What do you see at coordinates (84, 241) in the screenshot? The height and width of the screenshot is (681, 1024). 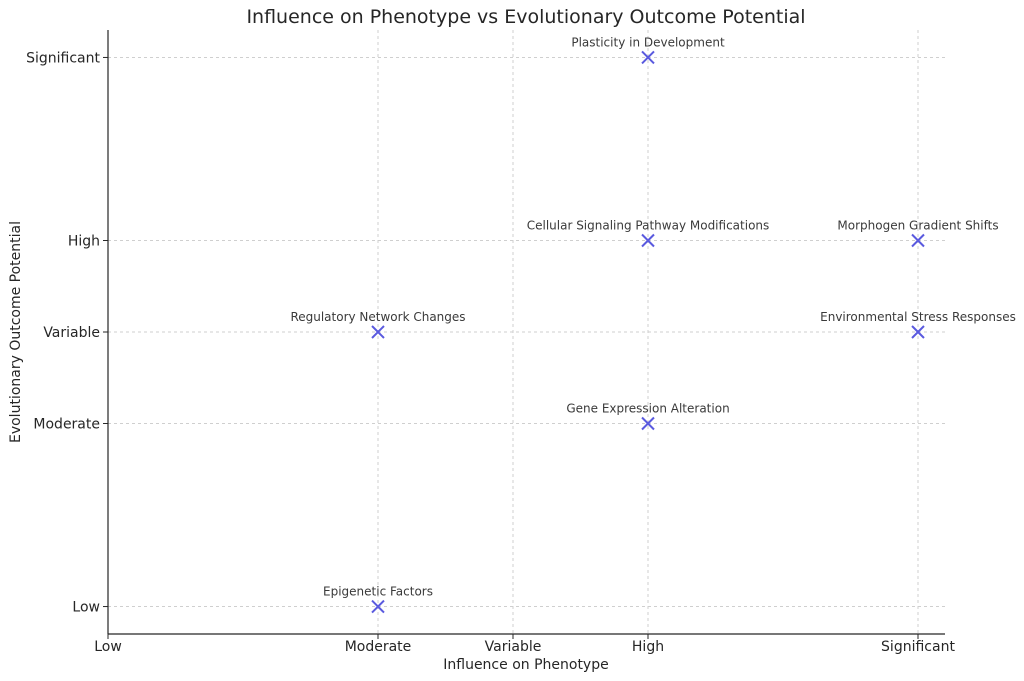 I see `y-tick-label: High` at bounding box center [84, 241].